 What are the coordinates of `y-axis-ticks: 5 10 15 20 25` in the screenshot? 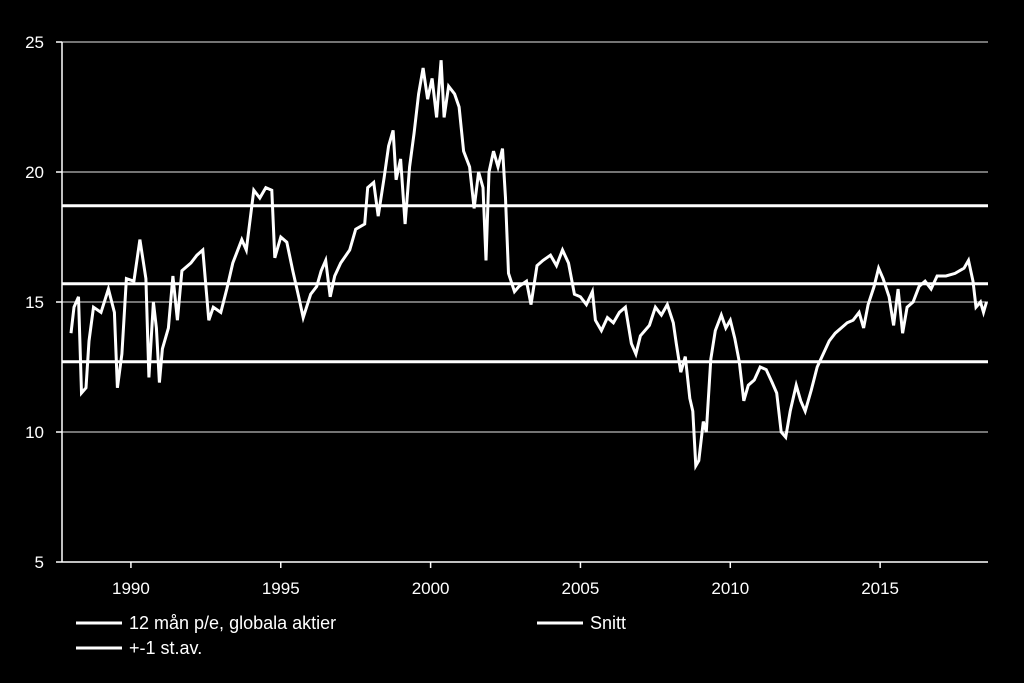 It's located at (43, 302).